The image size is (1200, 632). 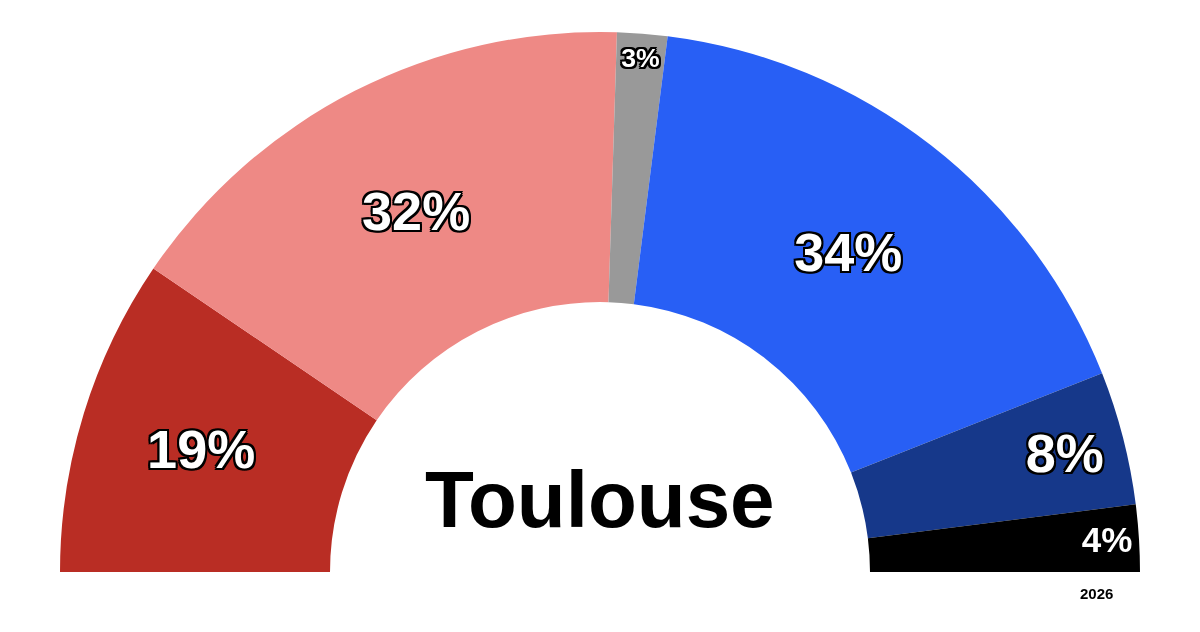 What do you see at coordinates (1097, 593) in the screenshot?
I see `text: 2026` at bounding box center [1097, 593].